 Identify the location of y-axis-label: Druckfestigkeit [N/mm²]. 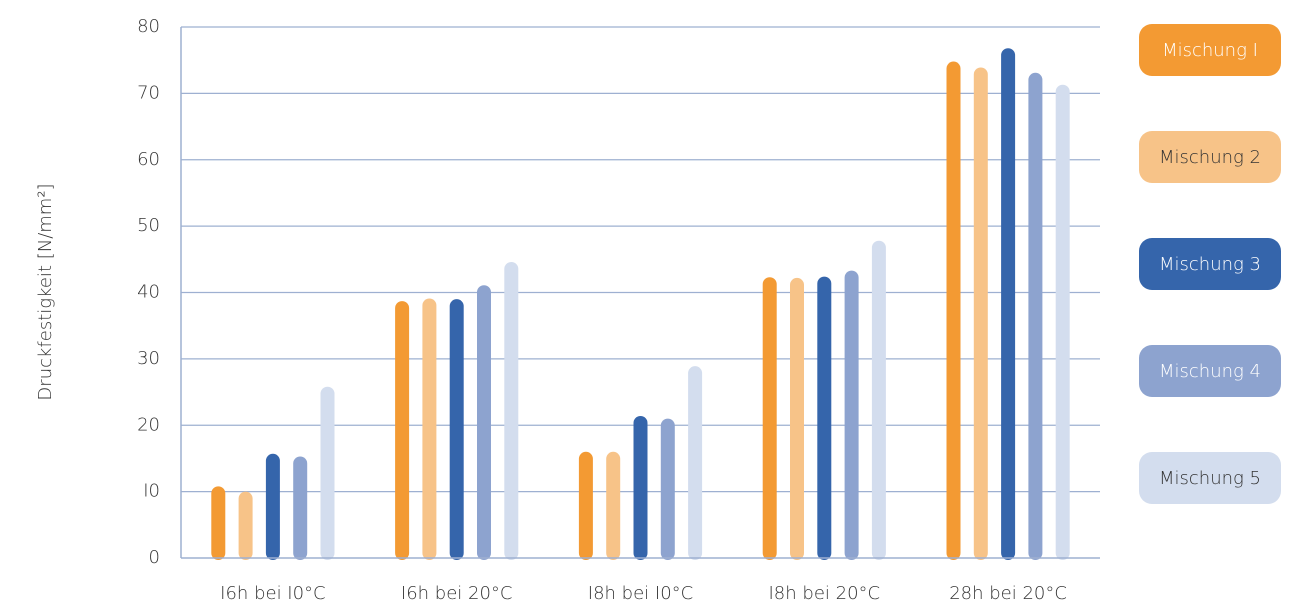
(45, 291).